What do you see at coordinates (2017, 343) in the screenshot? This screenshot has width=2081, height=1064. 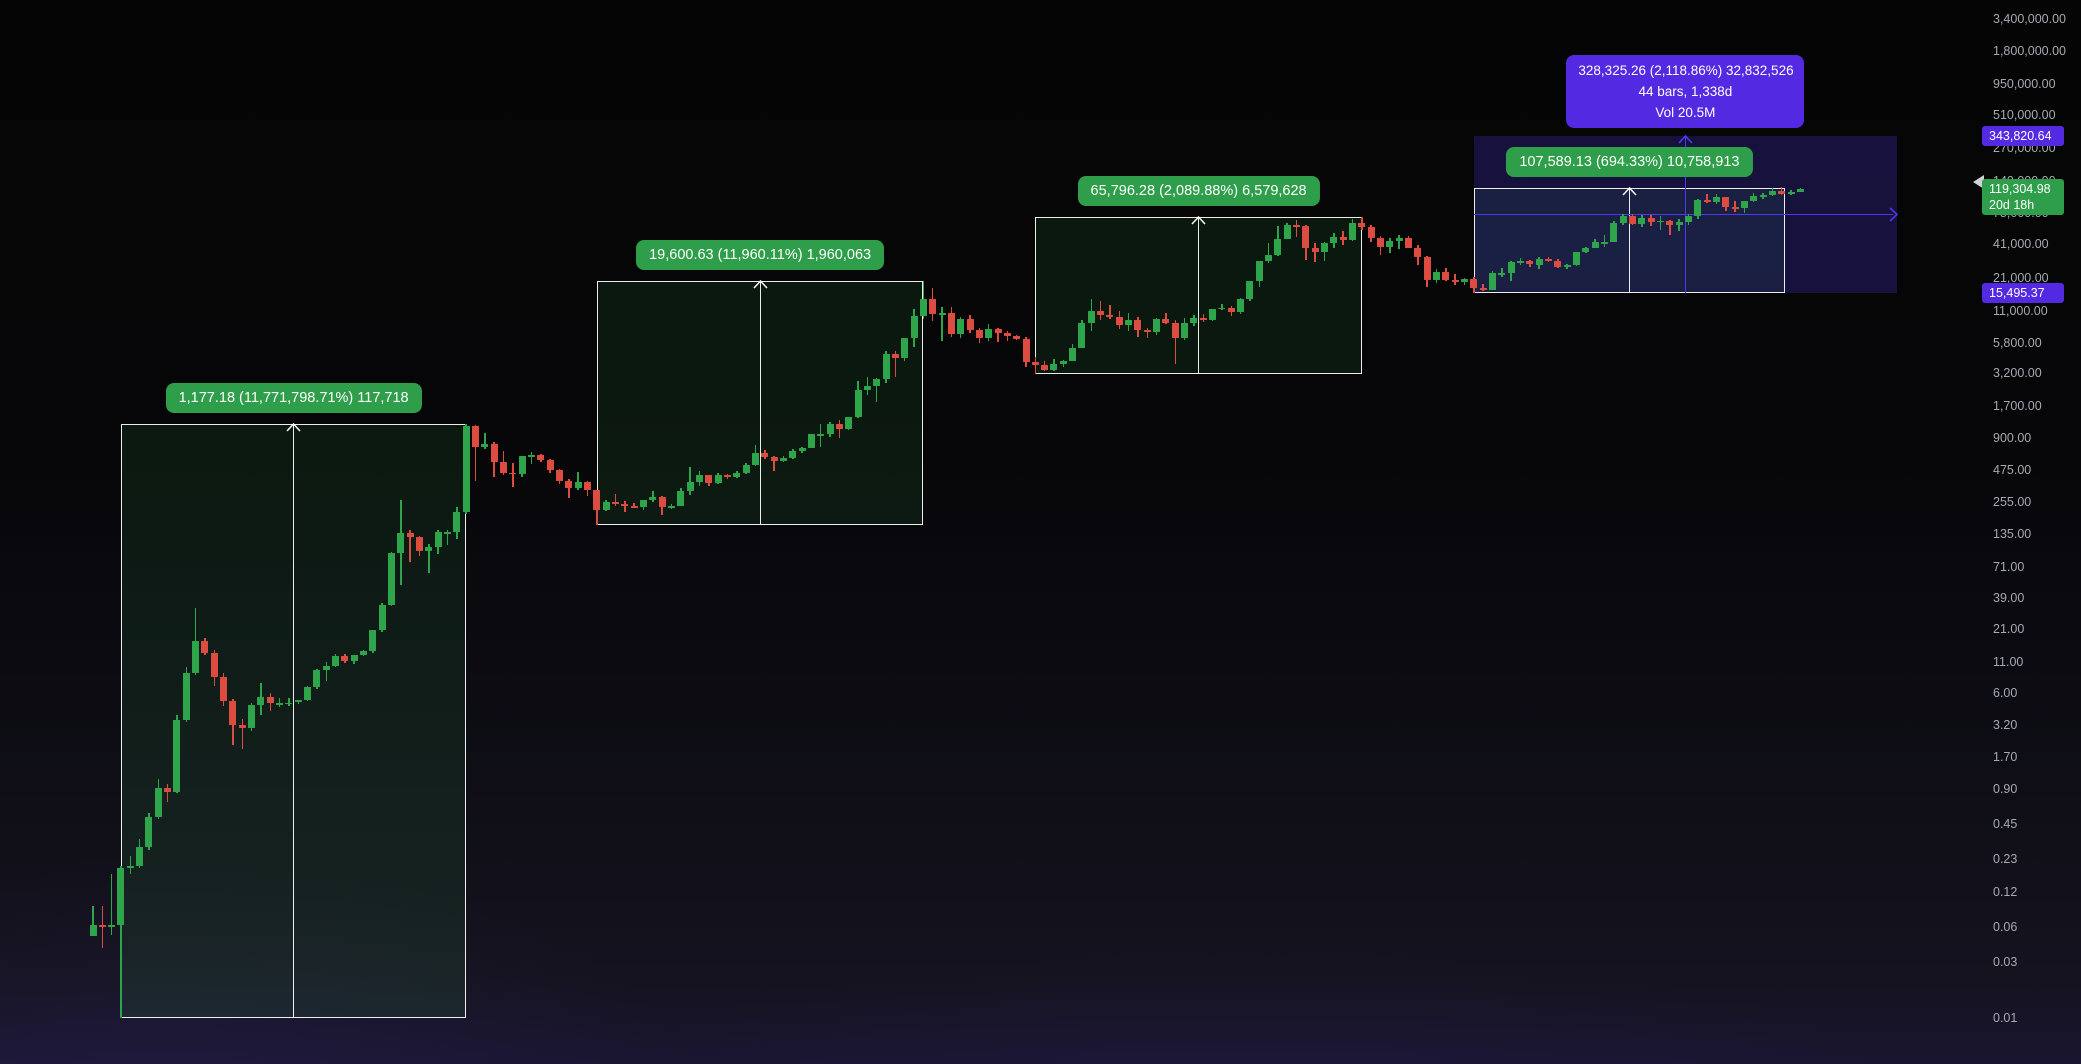 I see `price-tick: 5,800.00` at bounding box center [2017, 343].